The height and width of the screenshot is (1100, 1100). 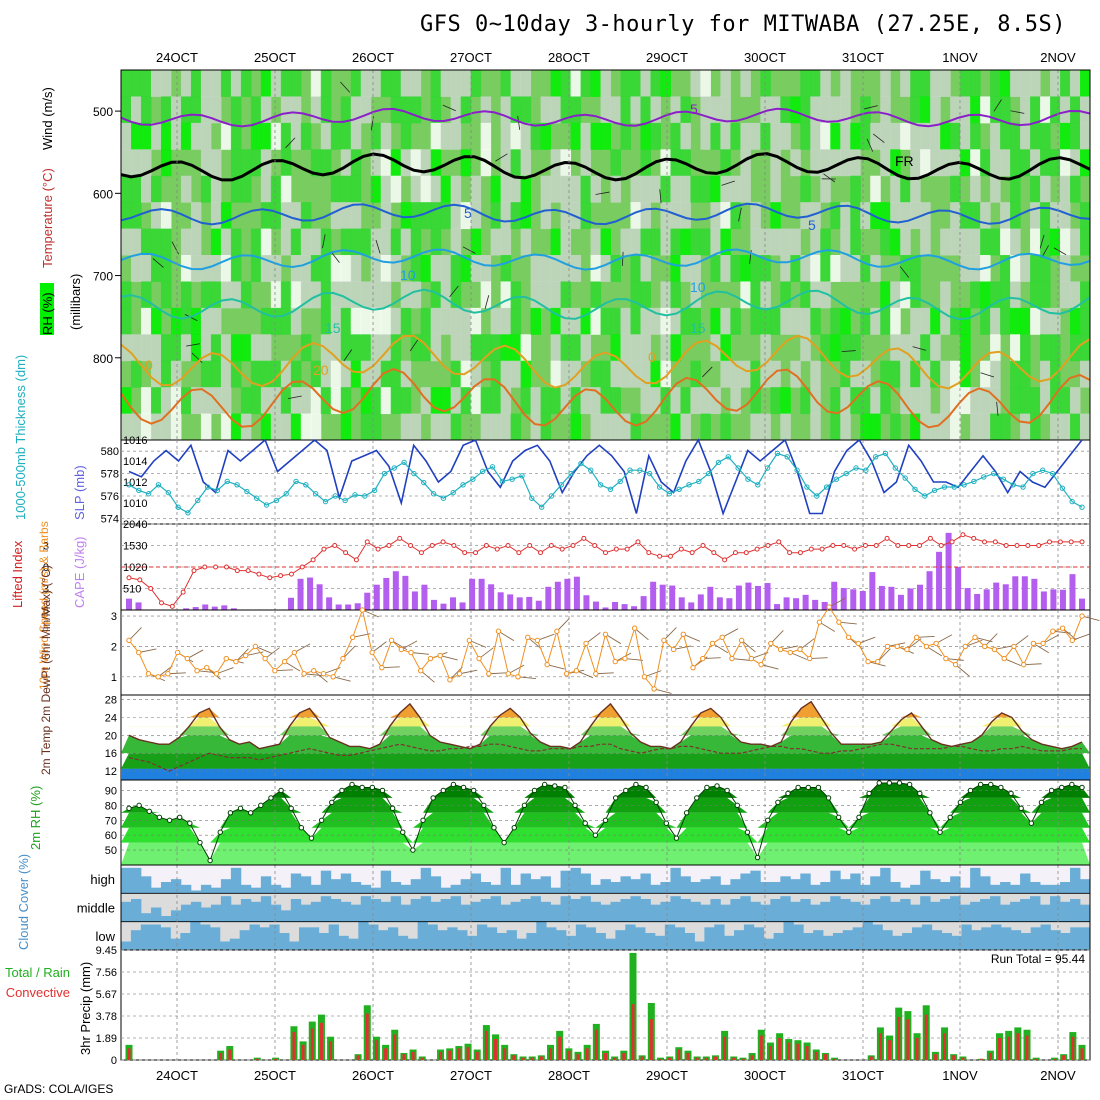 What do you see at coordinates (44, 547) in the screenshot?
I see `li-tick-label: -3` at bounding box center [44, 547].